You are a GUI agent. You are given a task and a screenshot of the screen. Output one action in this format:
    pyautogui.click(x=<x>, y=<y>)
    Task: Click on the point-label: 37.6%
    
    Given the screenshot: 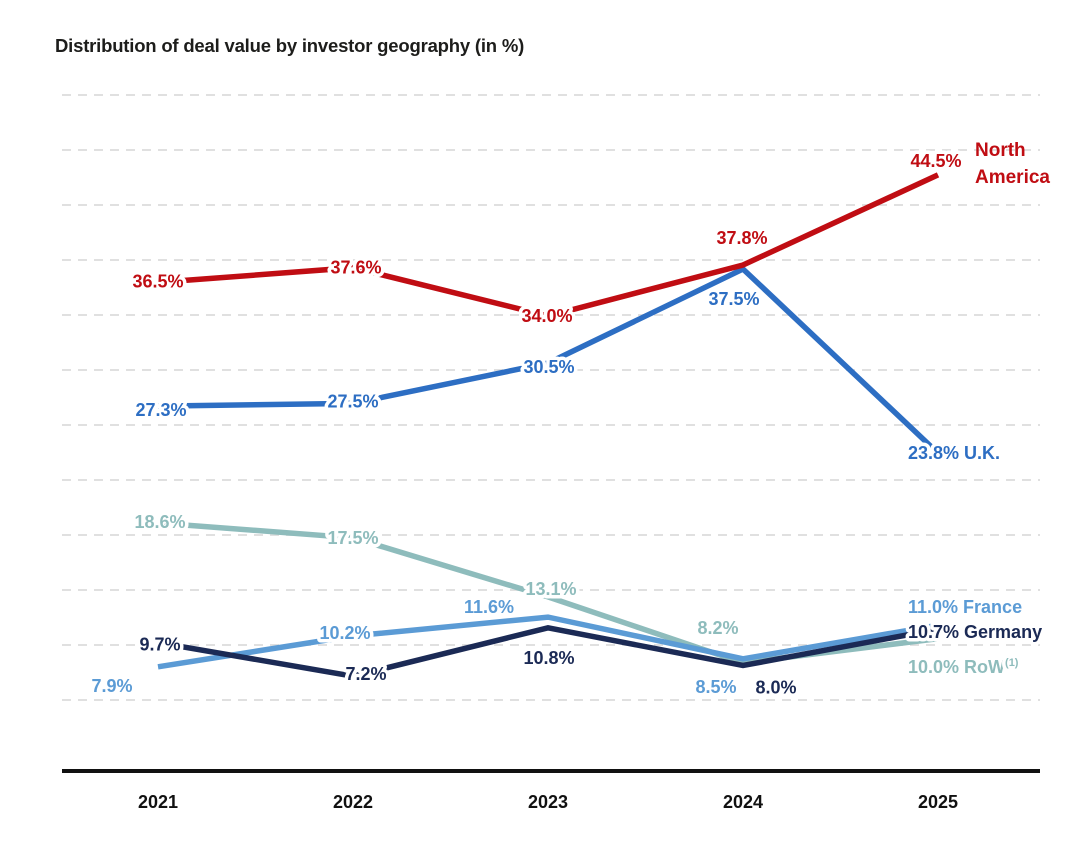 What is the action you would take?
    pyautogui.click(x=355, y=268)
    